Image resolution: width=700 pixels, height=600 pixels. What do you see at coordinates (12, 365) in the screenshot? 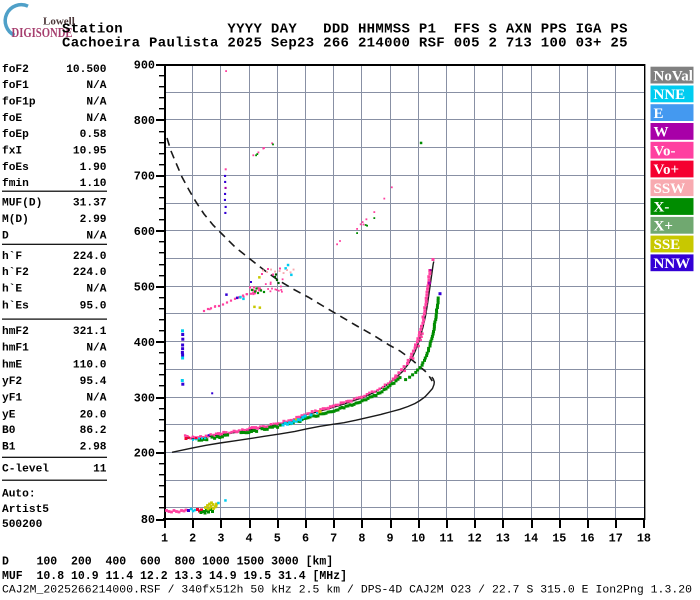
I see `svg-text: hmE` at bounding box center [12, 365].